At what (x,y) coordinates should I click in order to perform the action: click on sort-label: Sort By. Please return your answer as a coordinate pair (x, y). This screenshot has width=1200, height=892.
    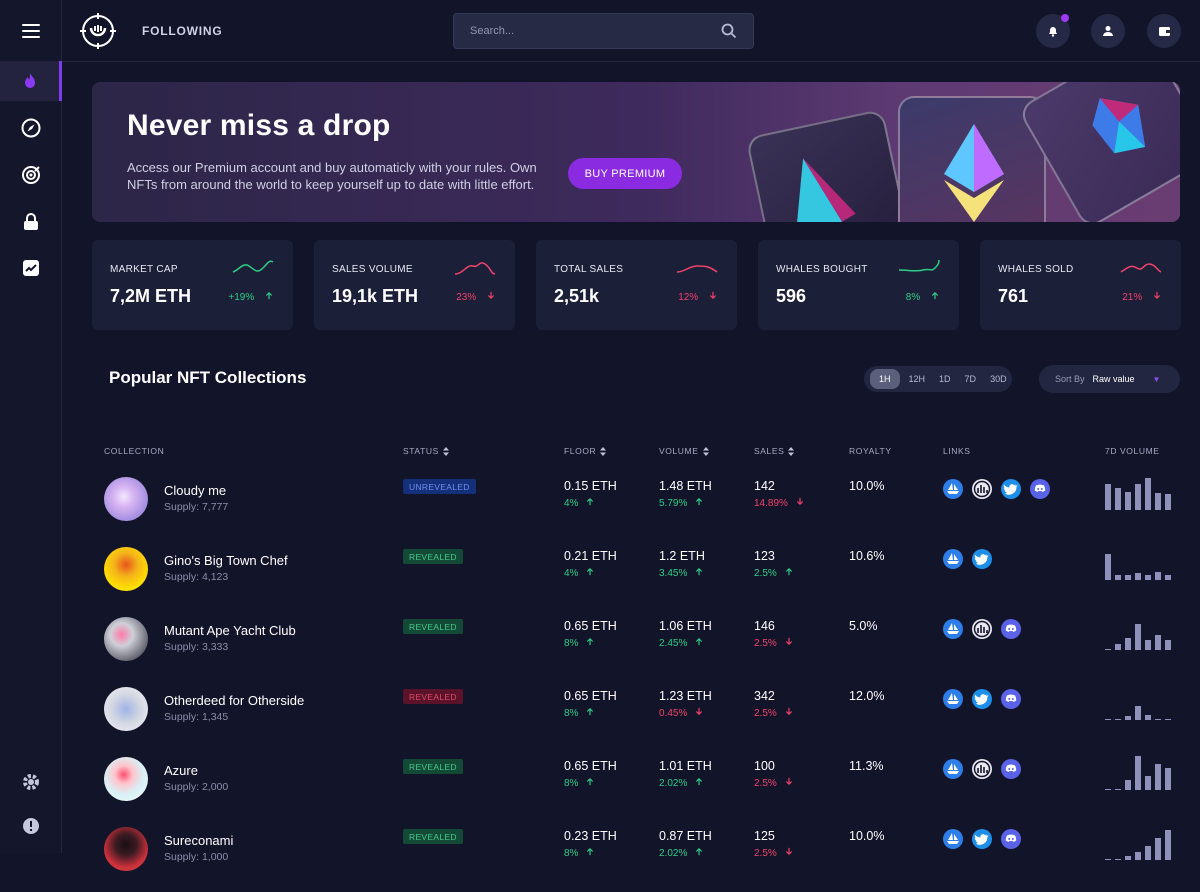
    Looking at the image, I should click on (1070, 379).